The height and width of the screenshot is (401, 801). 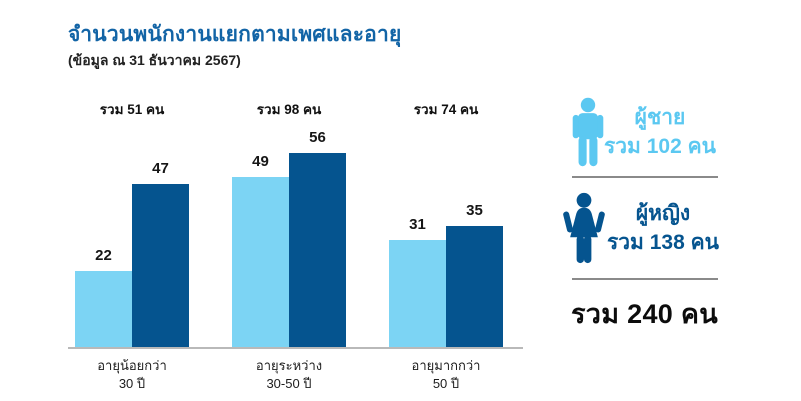 I want to click on page-title: จำนวนพนักงานแยกตามเพศและอายุ, so click(x=235, y=34).